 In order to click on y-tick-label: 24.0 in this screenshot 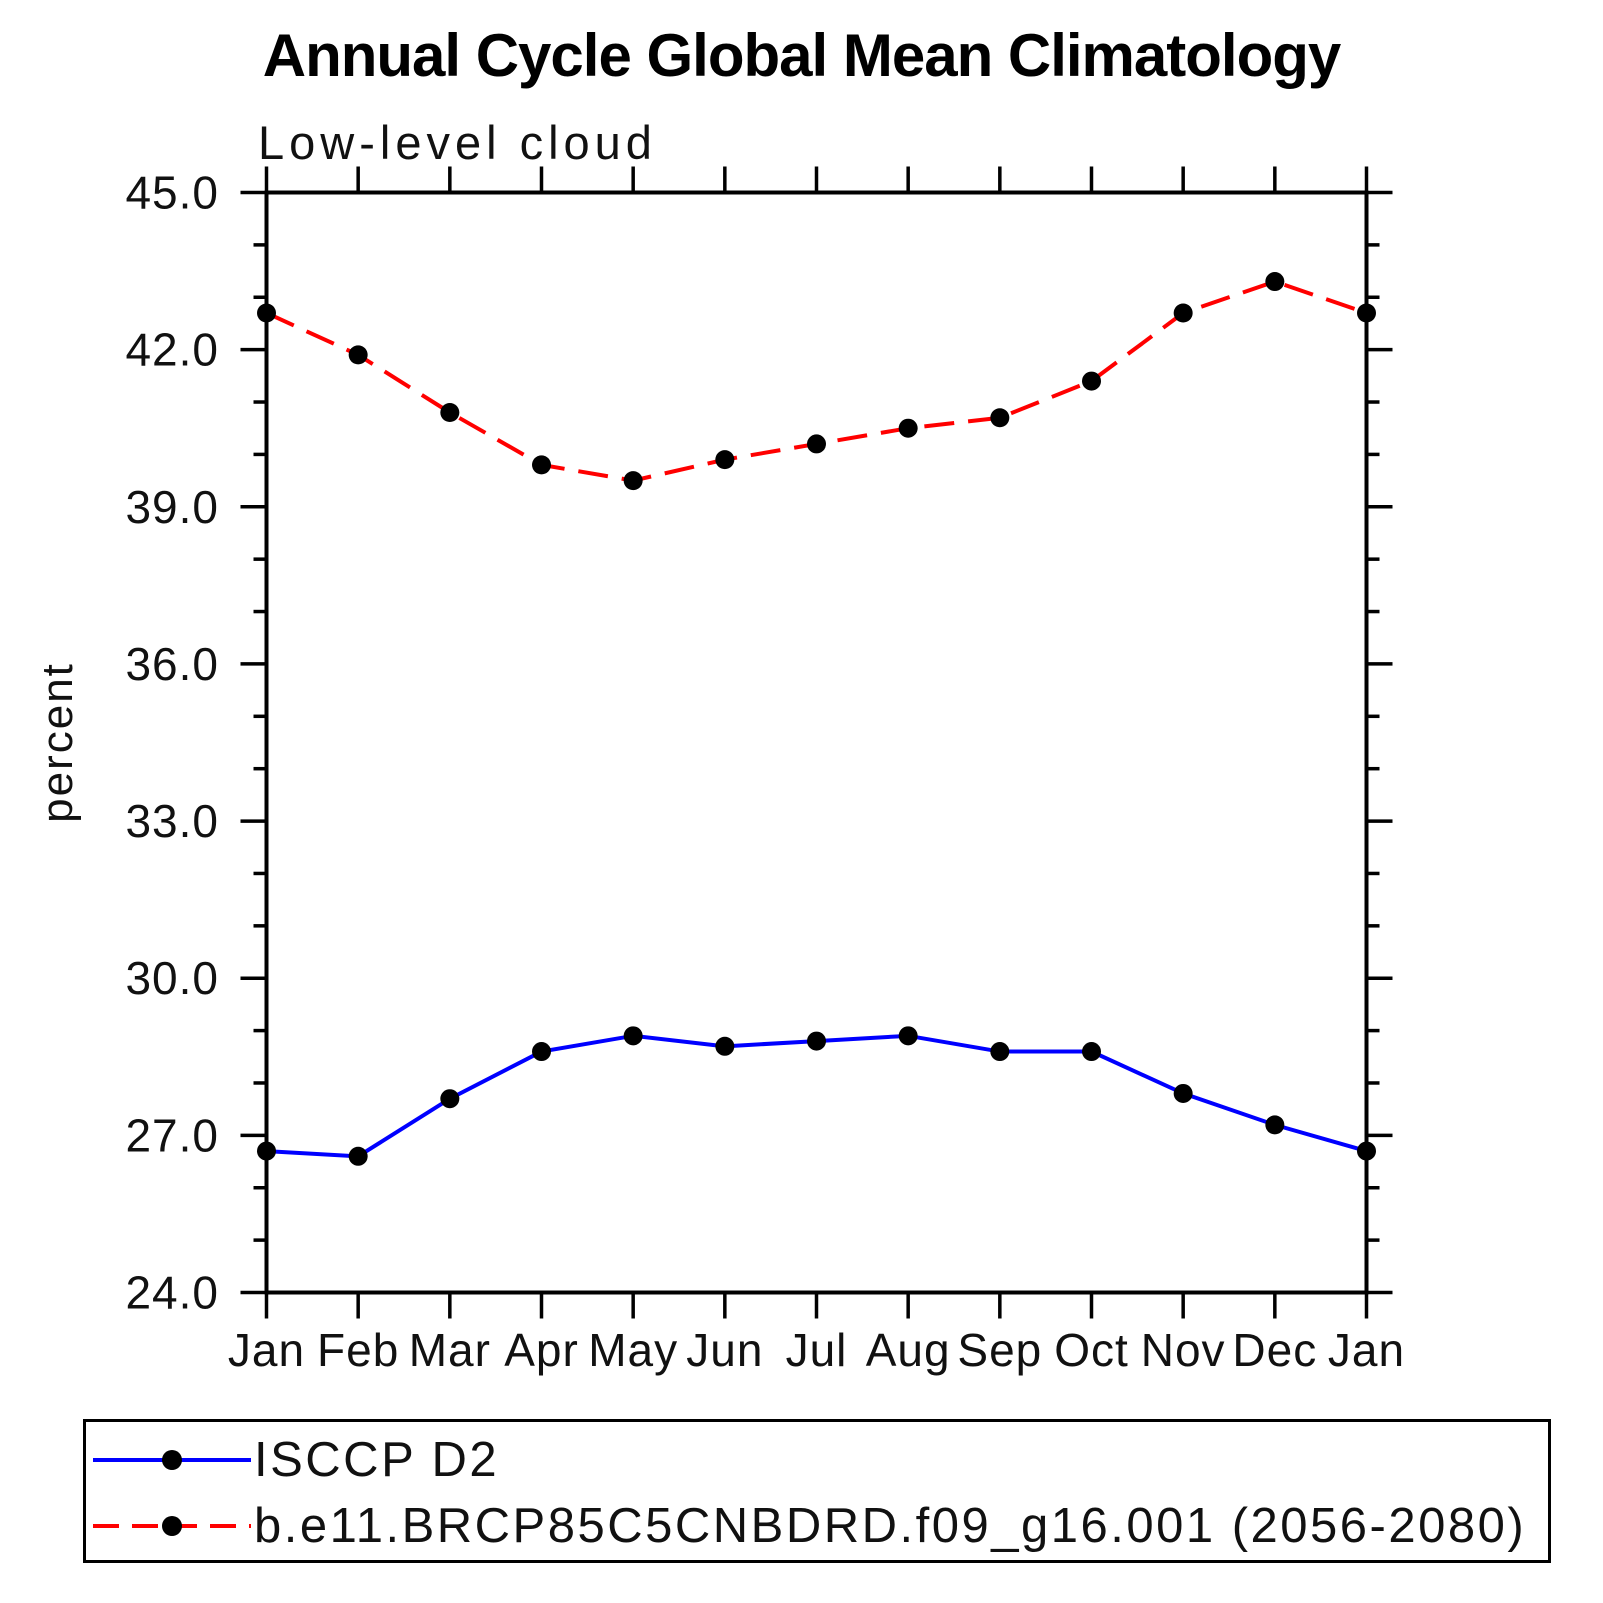, I will do `click(172, 1293)`.